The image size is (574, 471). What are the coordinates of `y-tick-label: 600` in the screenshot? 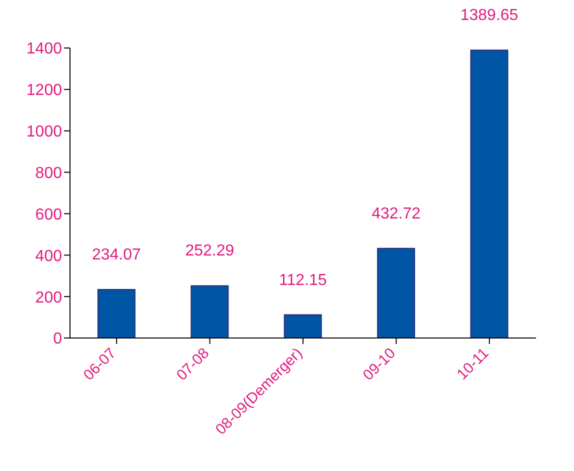 It's located at (48, 215).